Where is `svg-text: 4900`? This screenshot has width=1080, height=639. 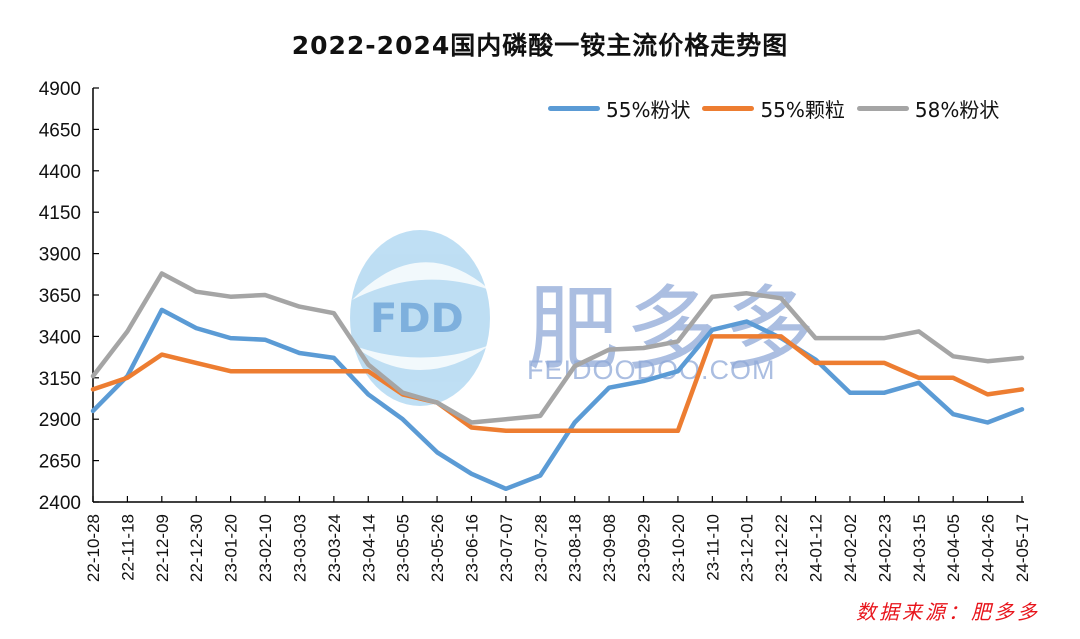 svg-text: 4900 is located at coordinates (60, 89).